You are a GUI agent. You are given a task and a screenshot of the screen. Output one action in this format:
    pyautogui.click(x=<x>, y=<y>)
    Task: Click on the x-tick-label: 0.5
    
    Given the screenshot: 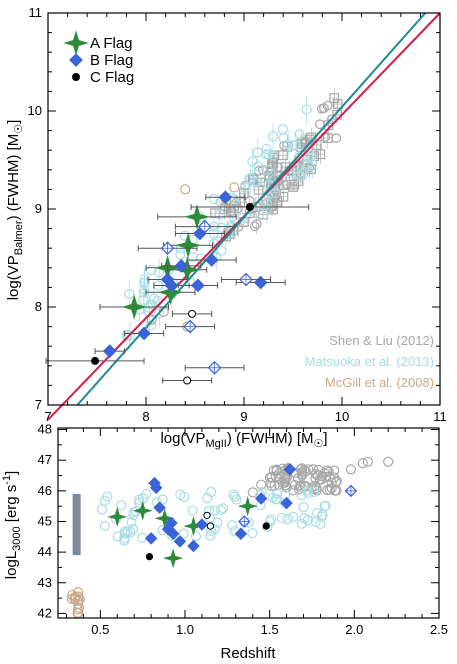 What is the action you would take?
    pyautogui.click(x=100, y=629)
    